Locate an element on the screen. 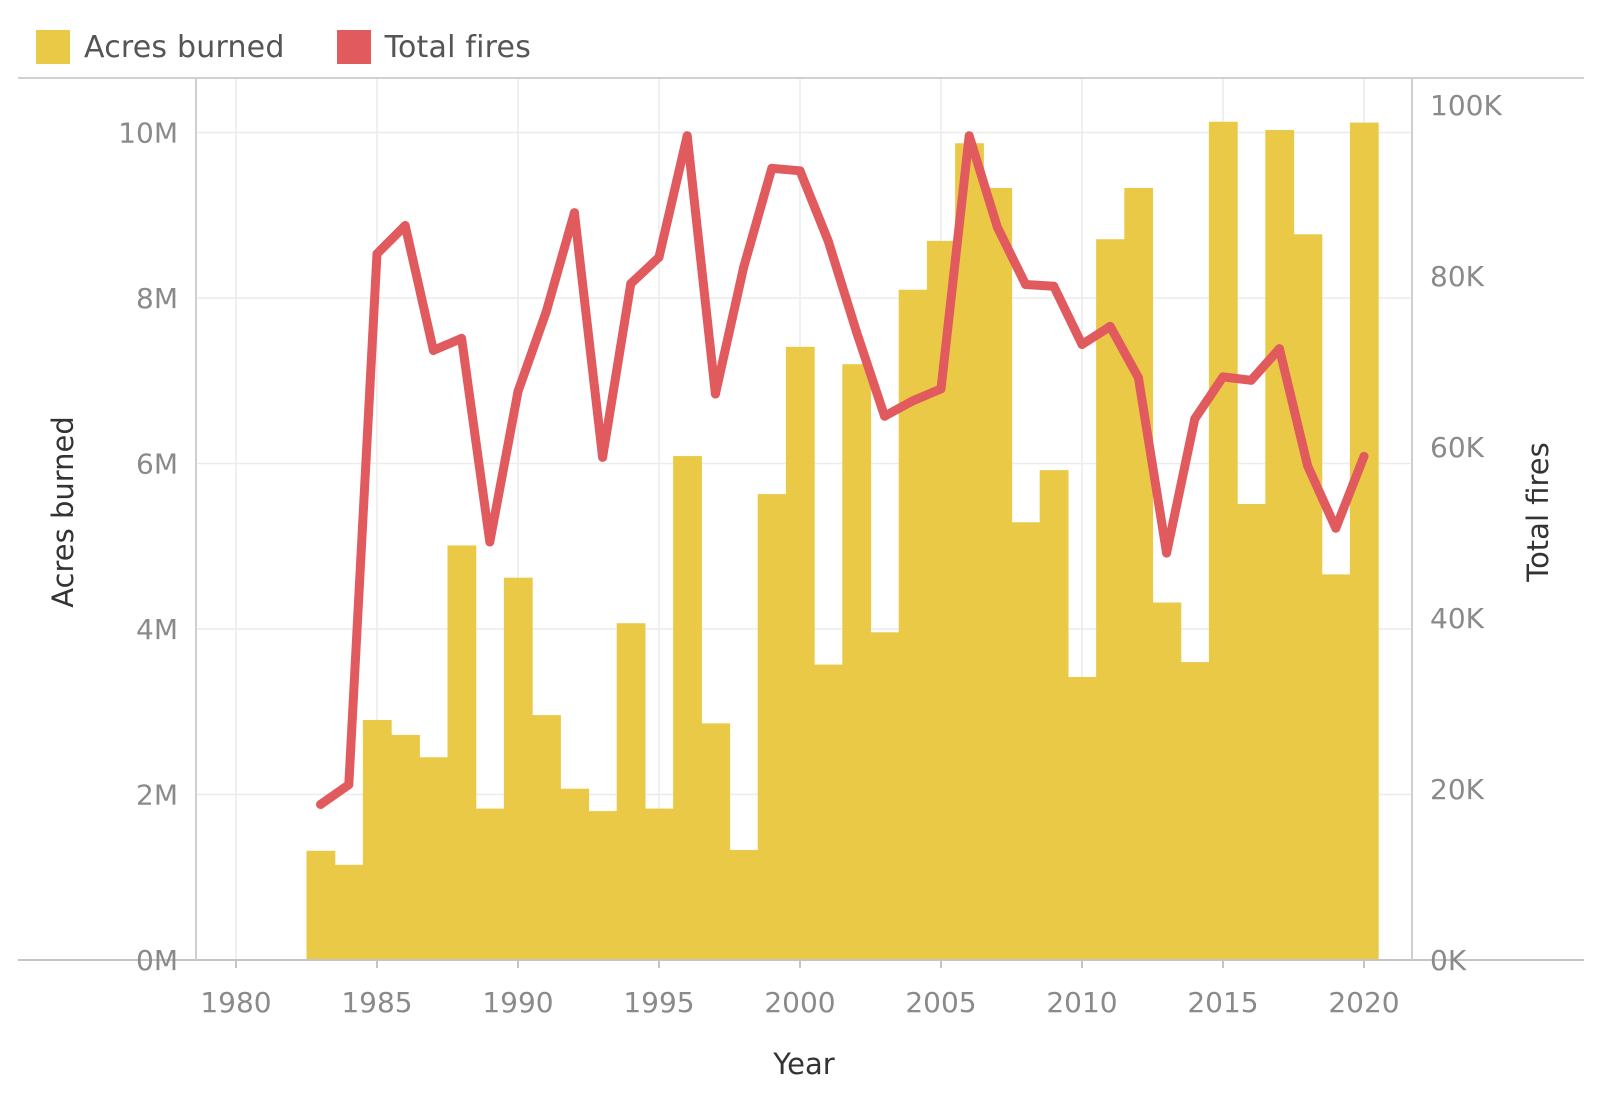 This screenshot has height=1102, width=1600. x-tick-label-2010: 2010 is located at coordinates (1081, 1002).